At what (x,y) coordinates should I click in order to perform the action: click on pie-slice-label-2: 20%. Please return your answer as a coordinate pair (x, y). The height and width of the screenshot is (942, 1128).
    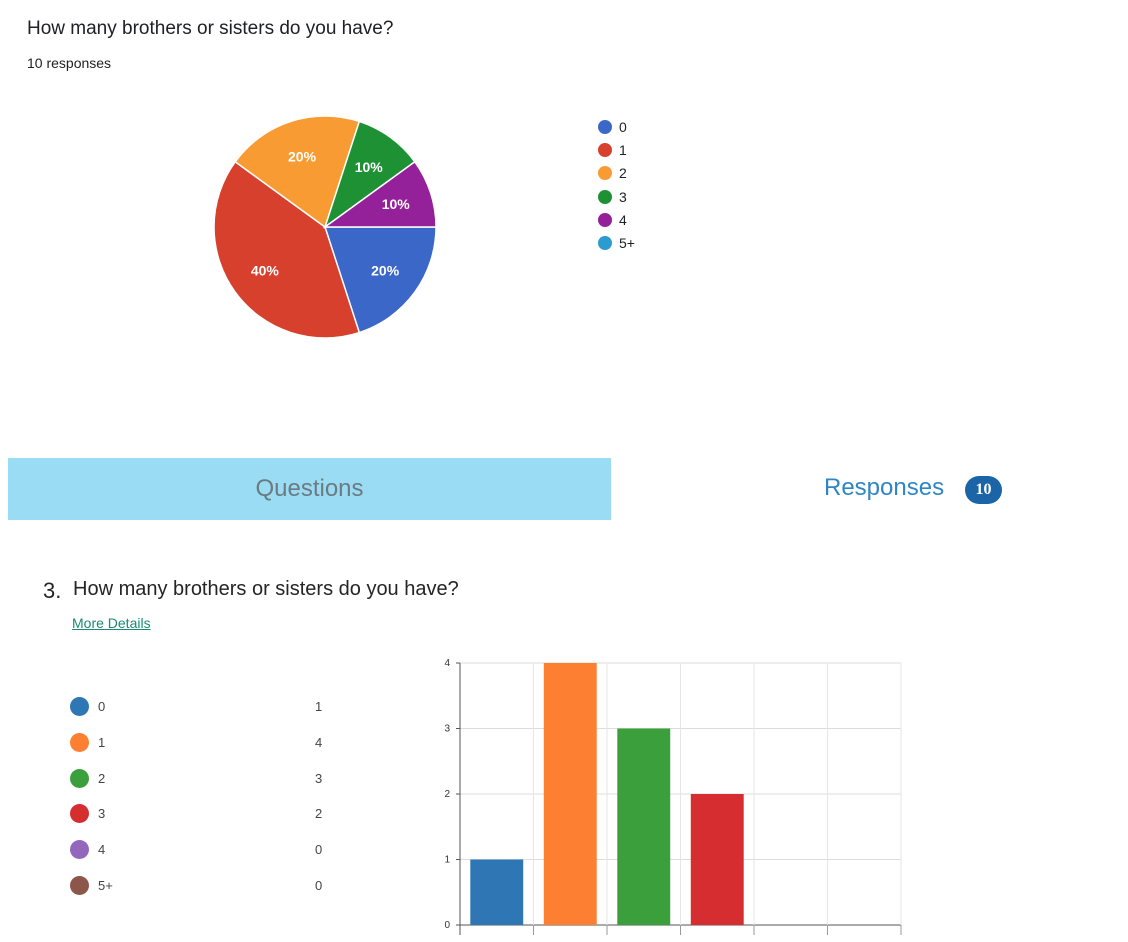
    Looking at the image, I should click on (302, 156).